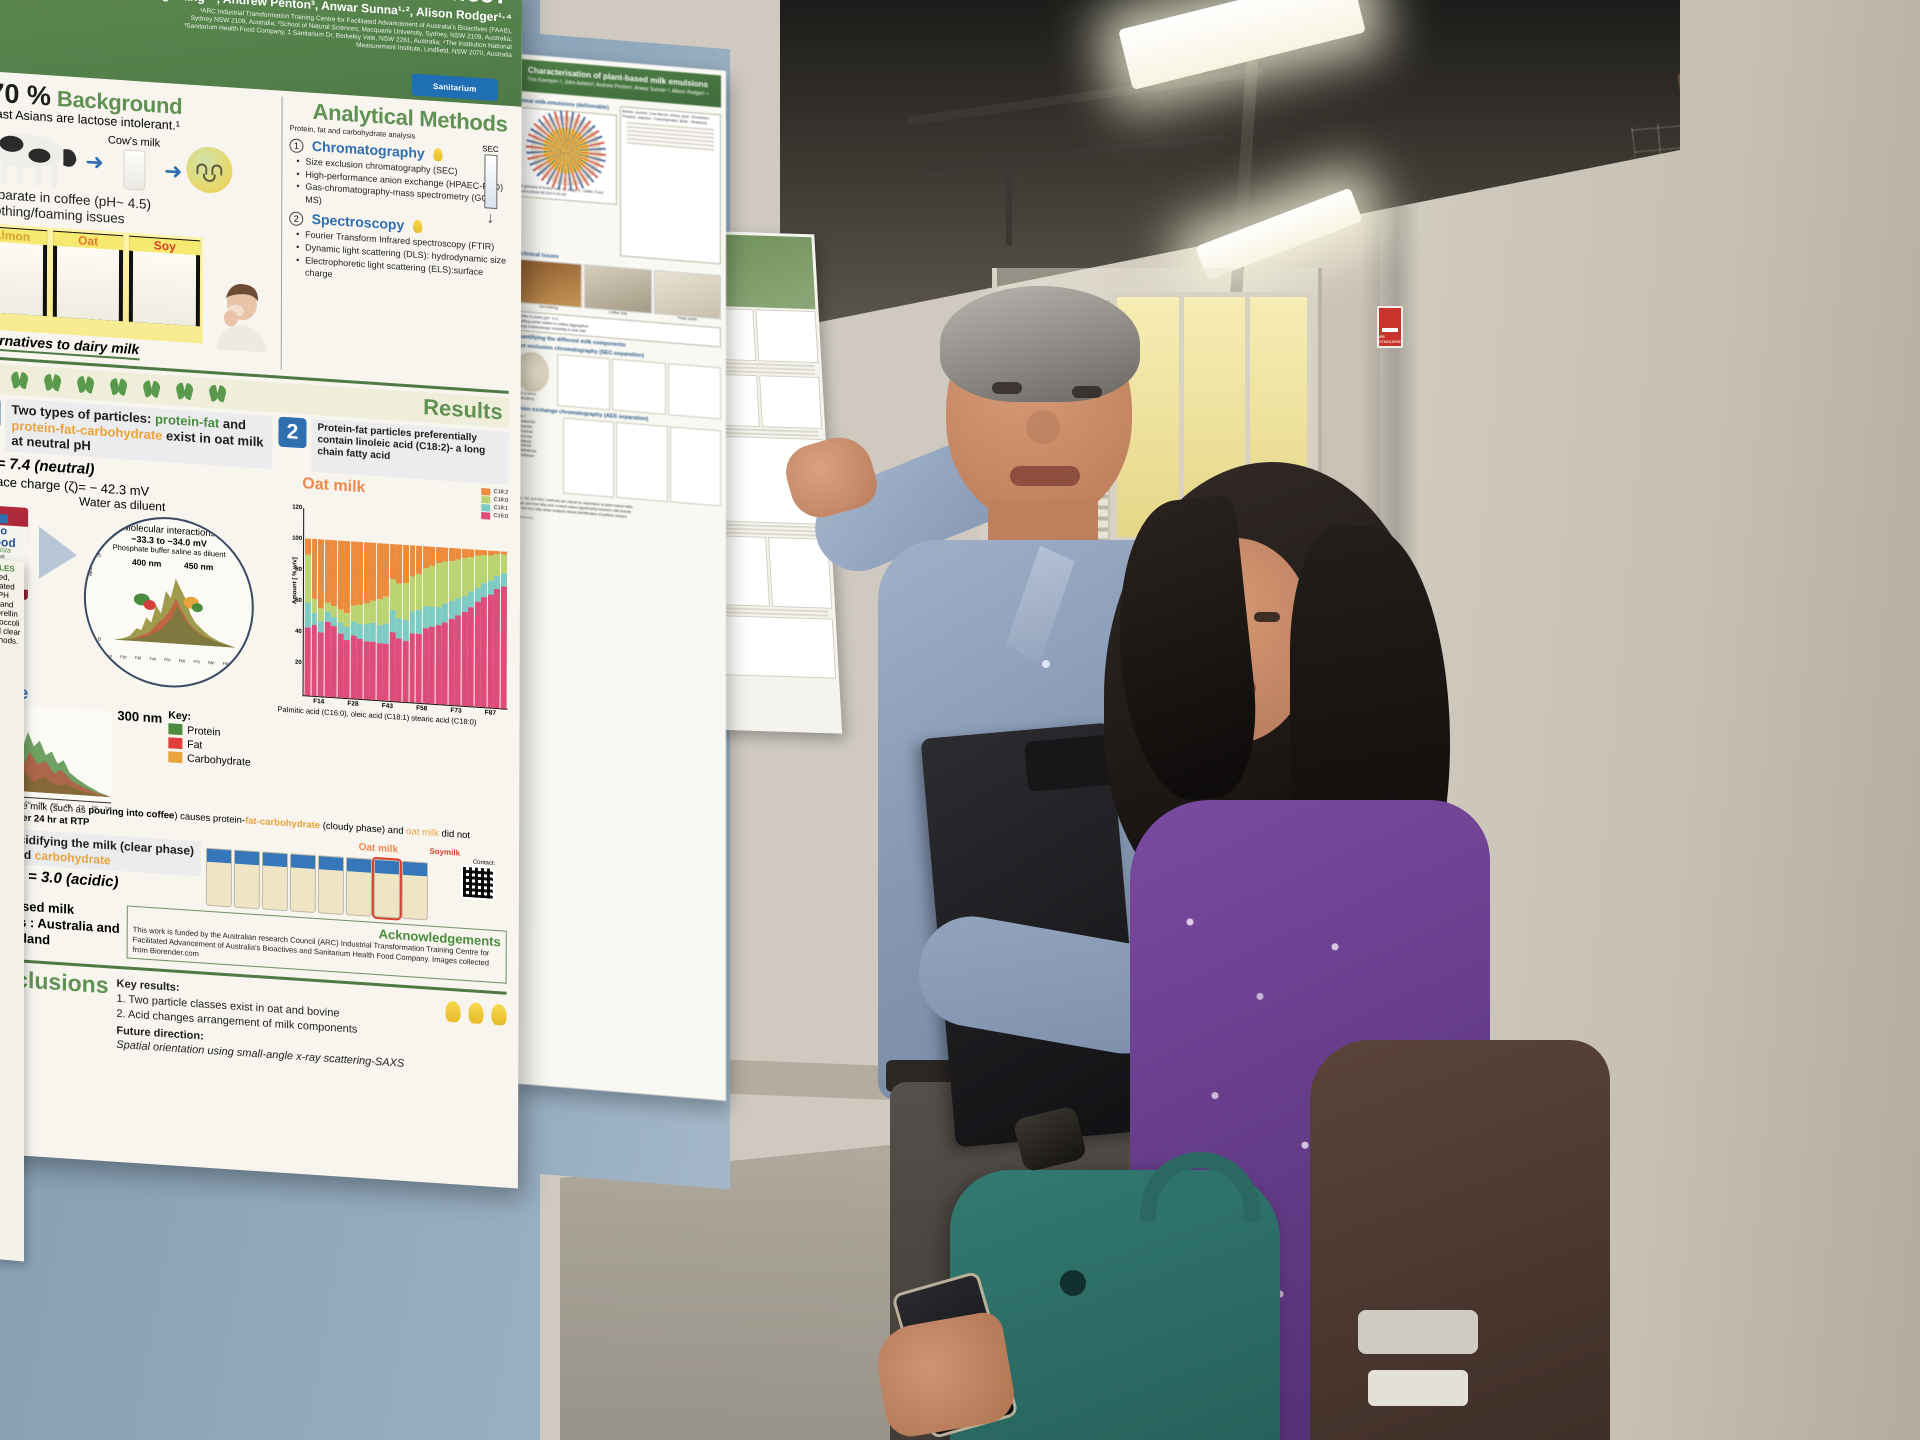 This screenshot has width=1920, height=1440. What do you see at coordinates (787, 336) in the screenshot?
I see `poster-far-cell` at bounding box center [787, 336].